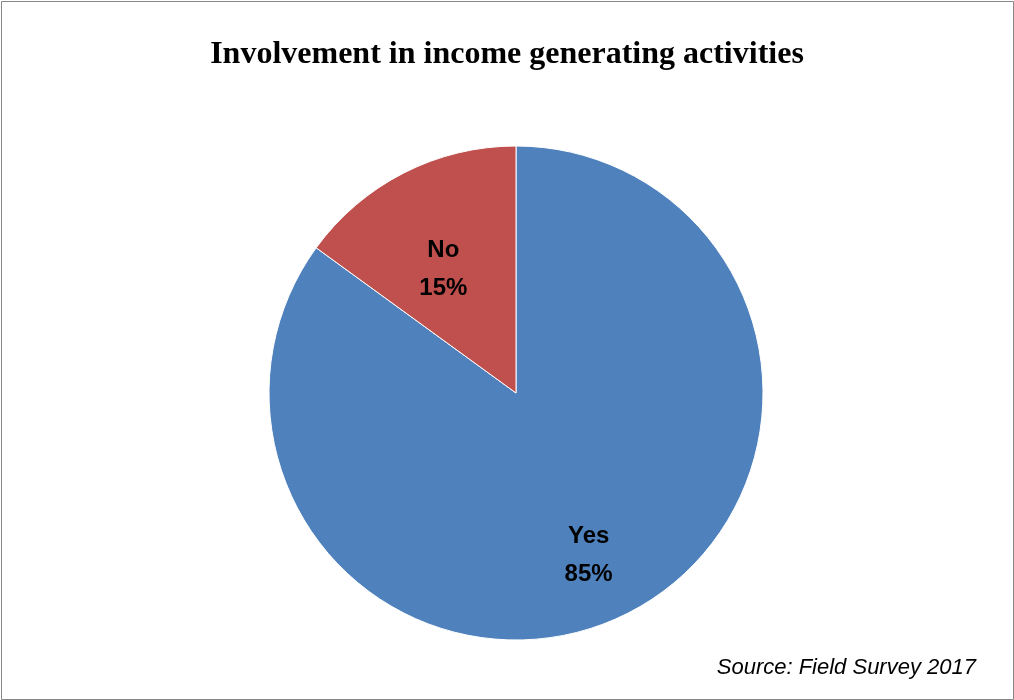  I want to click on source-note: Source: Field Survey 2017, so click(846, 666).